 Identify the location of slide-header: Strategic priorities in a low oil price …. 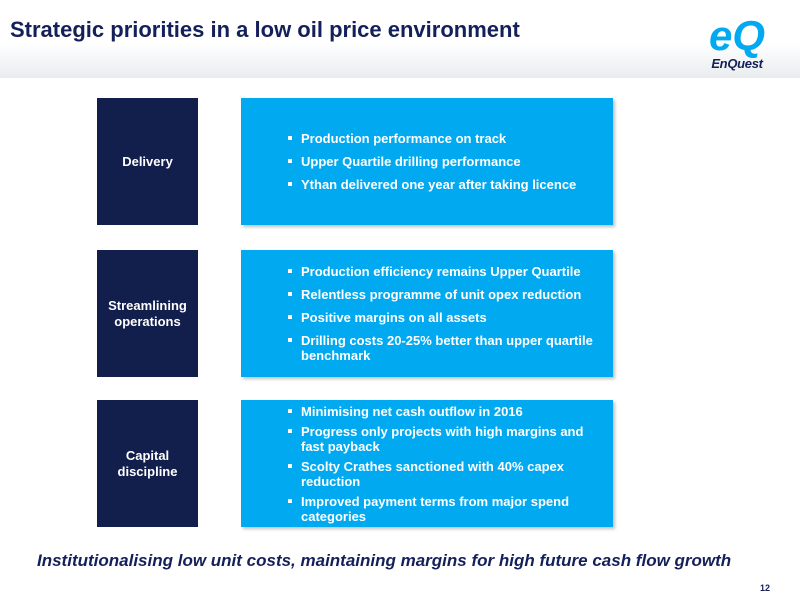
(400, 39).